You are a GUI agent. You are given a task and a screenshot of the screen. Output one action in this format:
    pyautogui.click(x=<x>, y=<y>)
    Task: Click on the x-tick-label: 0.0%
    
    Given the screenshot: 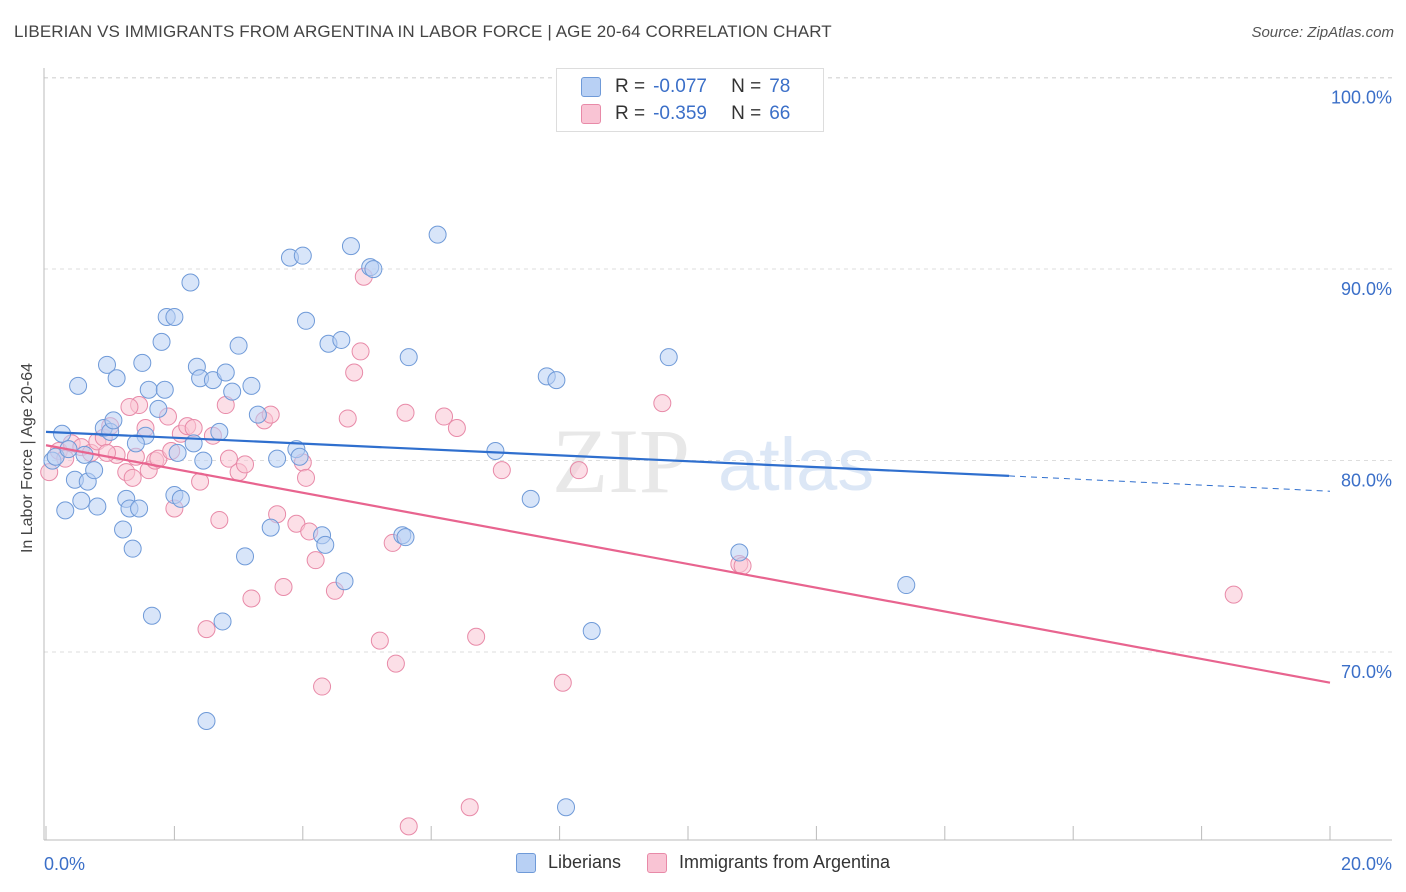 What is the action you would take?
    pyautogui.click(x=64, y=864)
    